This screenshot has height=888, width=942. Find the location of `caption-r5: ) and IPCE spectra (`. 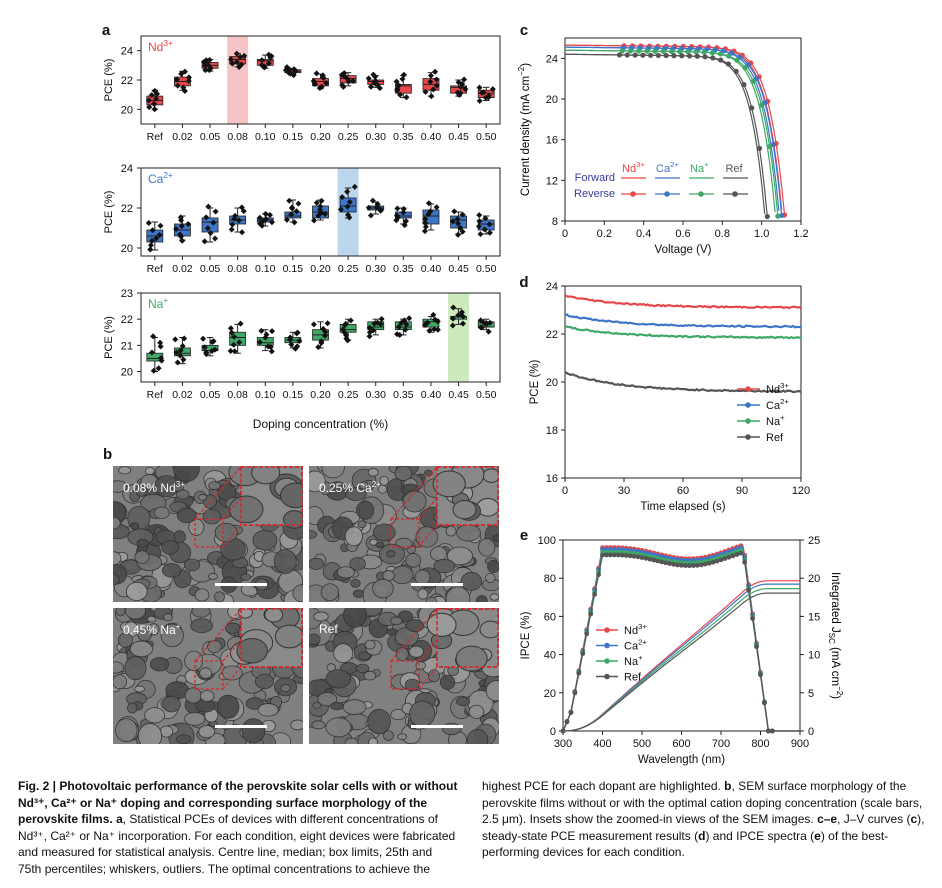

caption-r5: ) and IPCE spectra ( is located at coordinates (760, 835).